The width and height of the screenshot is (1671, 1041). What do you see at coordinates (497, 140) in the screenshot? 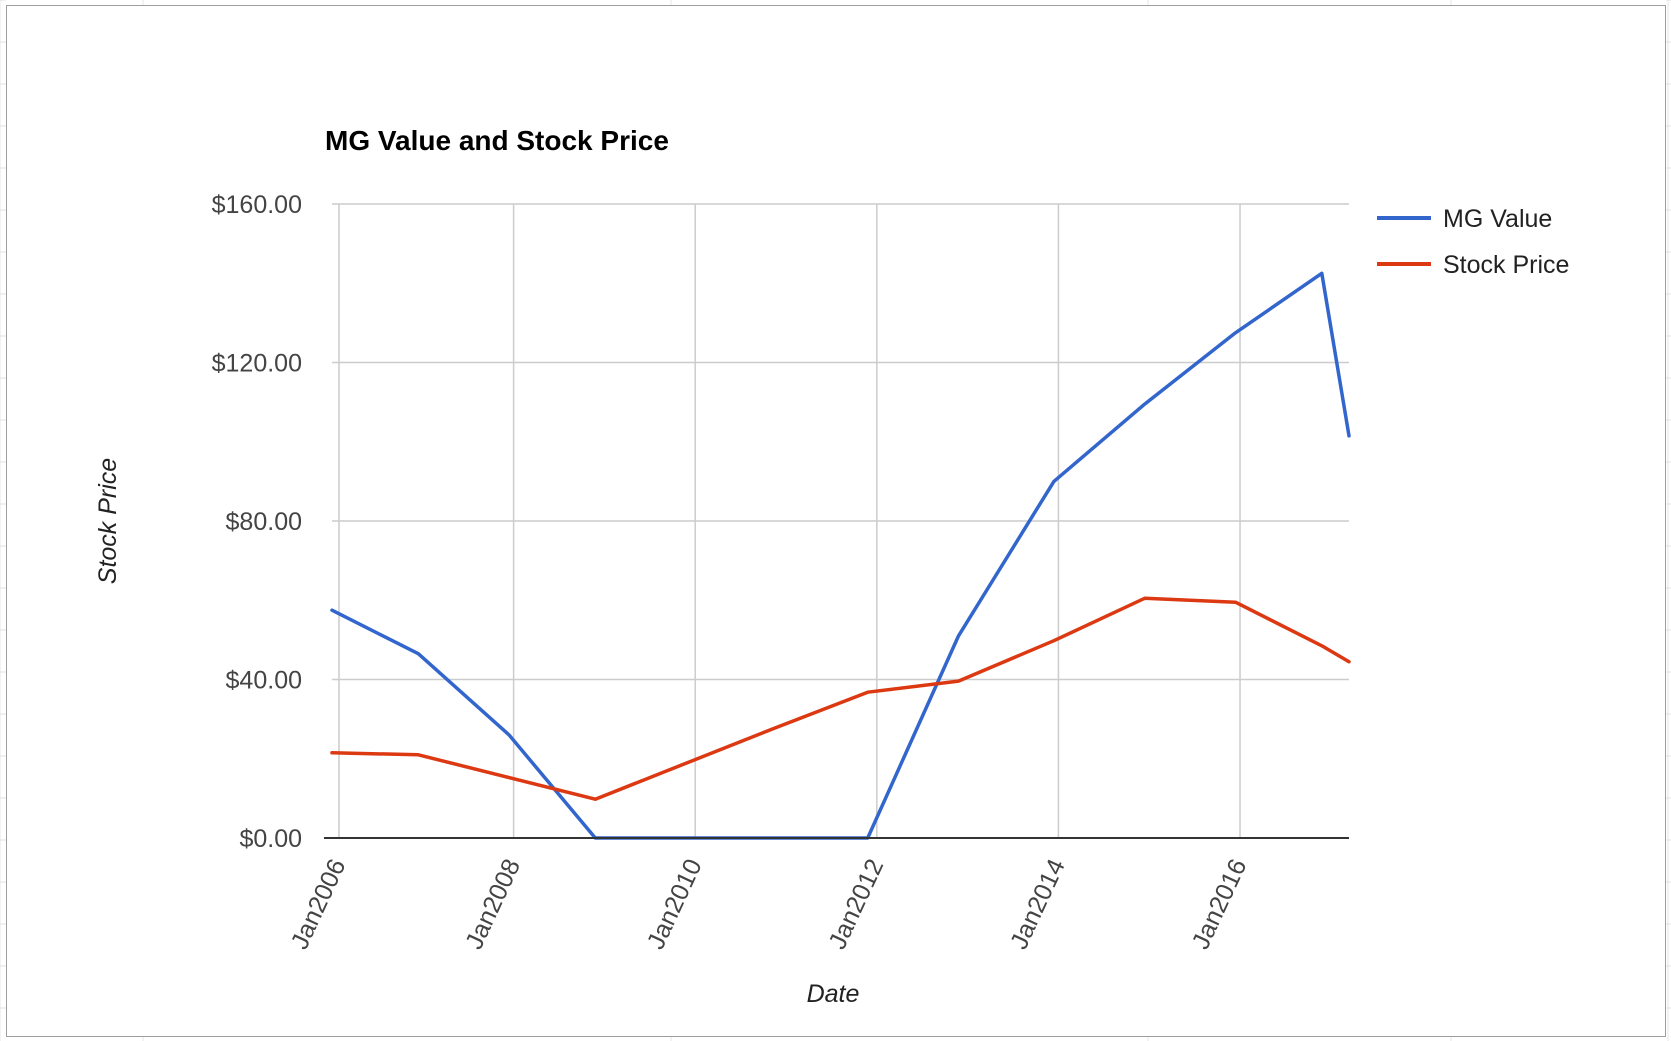
I see `chart-title: MG Value and Stock Price` at bounding box center [497, 140].